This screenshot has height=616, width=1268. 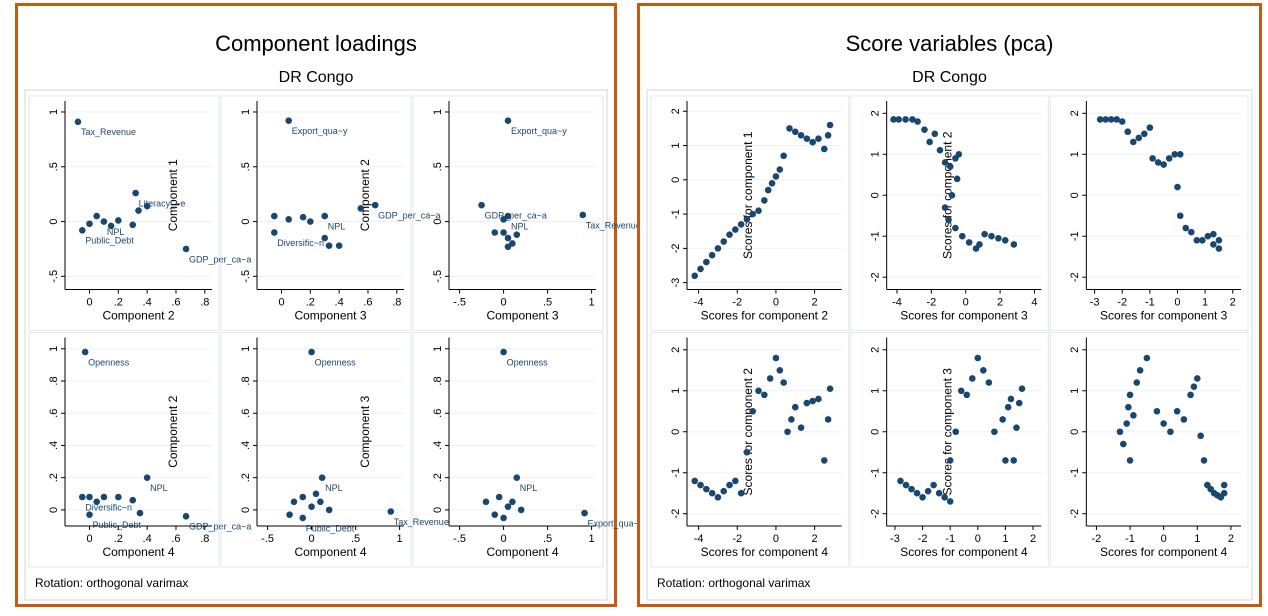 What do you see at coordinates (162, 203) in the screenshot?
I see `point-label: Literacy_~e` at bounding box center [162, 203].